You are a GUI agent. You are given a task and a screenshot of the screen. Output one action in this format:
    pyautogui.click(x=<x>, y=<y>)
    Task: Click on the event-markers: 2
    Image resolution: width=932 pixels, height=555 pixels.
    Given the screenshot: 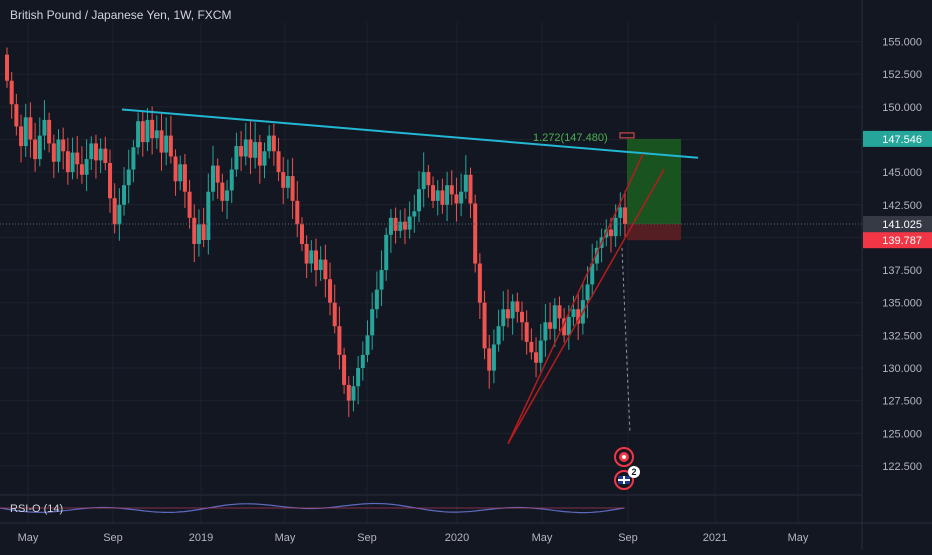 What is the action you would take?
    pyautogui.click(x=627, y=468)
    